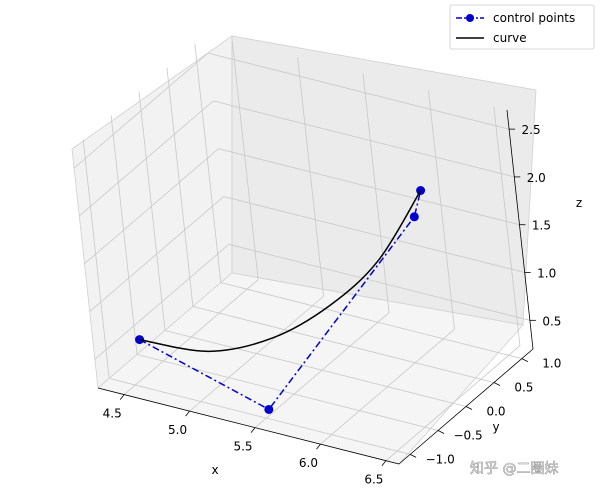 Image resolution: width=600 pixels, height=494 pixels. Describe the element at coordinates (214, 470) in the screenshot. I see `x-axis-label: x` at that location.